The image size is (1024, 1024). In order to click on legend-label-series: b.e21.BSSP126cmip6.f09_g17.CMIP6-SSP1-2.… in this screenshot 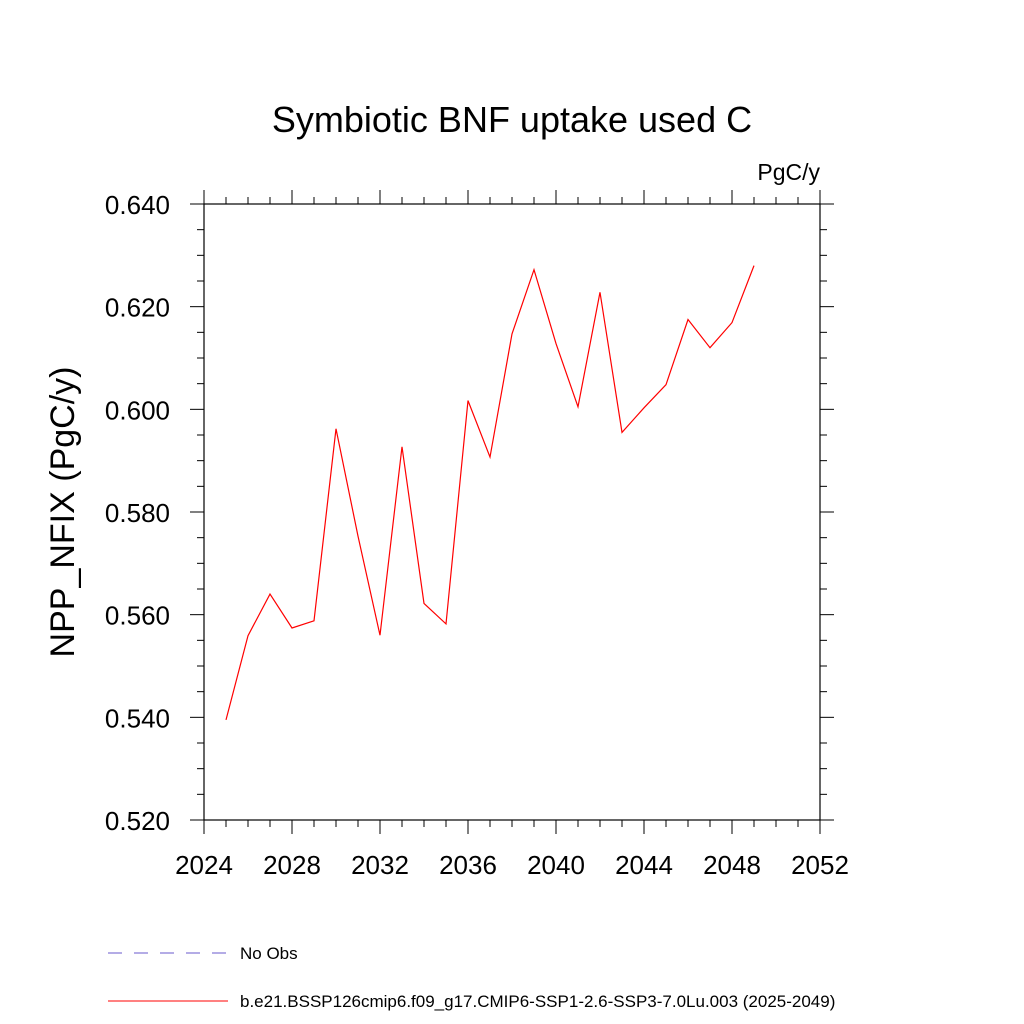, I will do `click(537, 1001)`.